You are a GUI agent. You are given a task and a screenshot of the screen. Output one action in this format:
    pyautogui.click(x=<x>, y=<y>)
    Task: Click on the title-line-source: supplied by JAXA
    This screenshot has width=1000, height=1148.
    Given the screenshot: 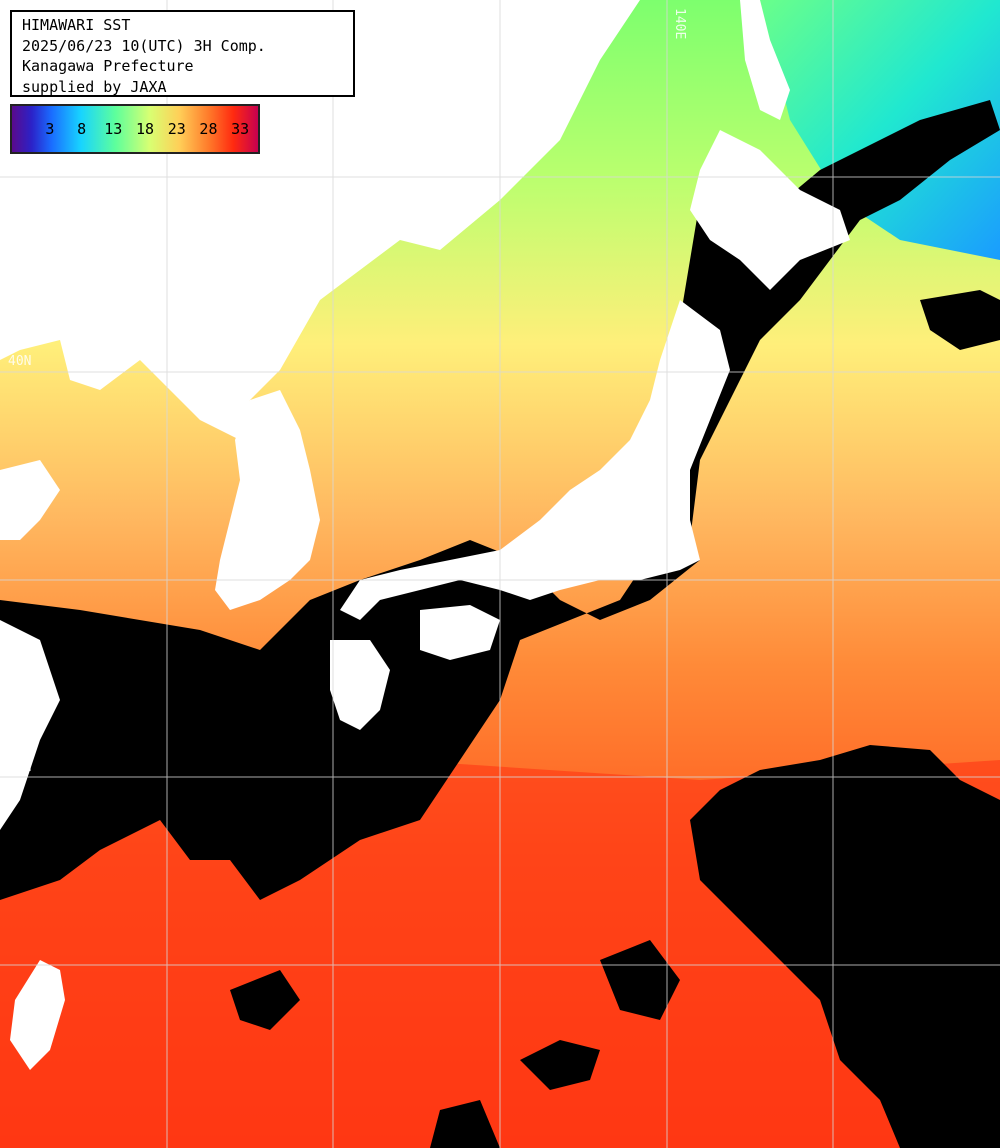 What is the action you would take?
    pyautogui.click(x=94, y=86)
    